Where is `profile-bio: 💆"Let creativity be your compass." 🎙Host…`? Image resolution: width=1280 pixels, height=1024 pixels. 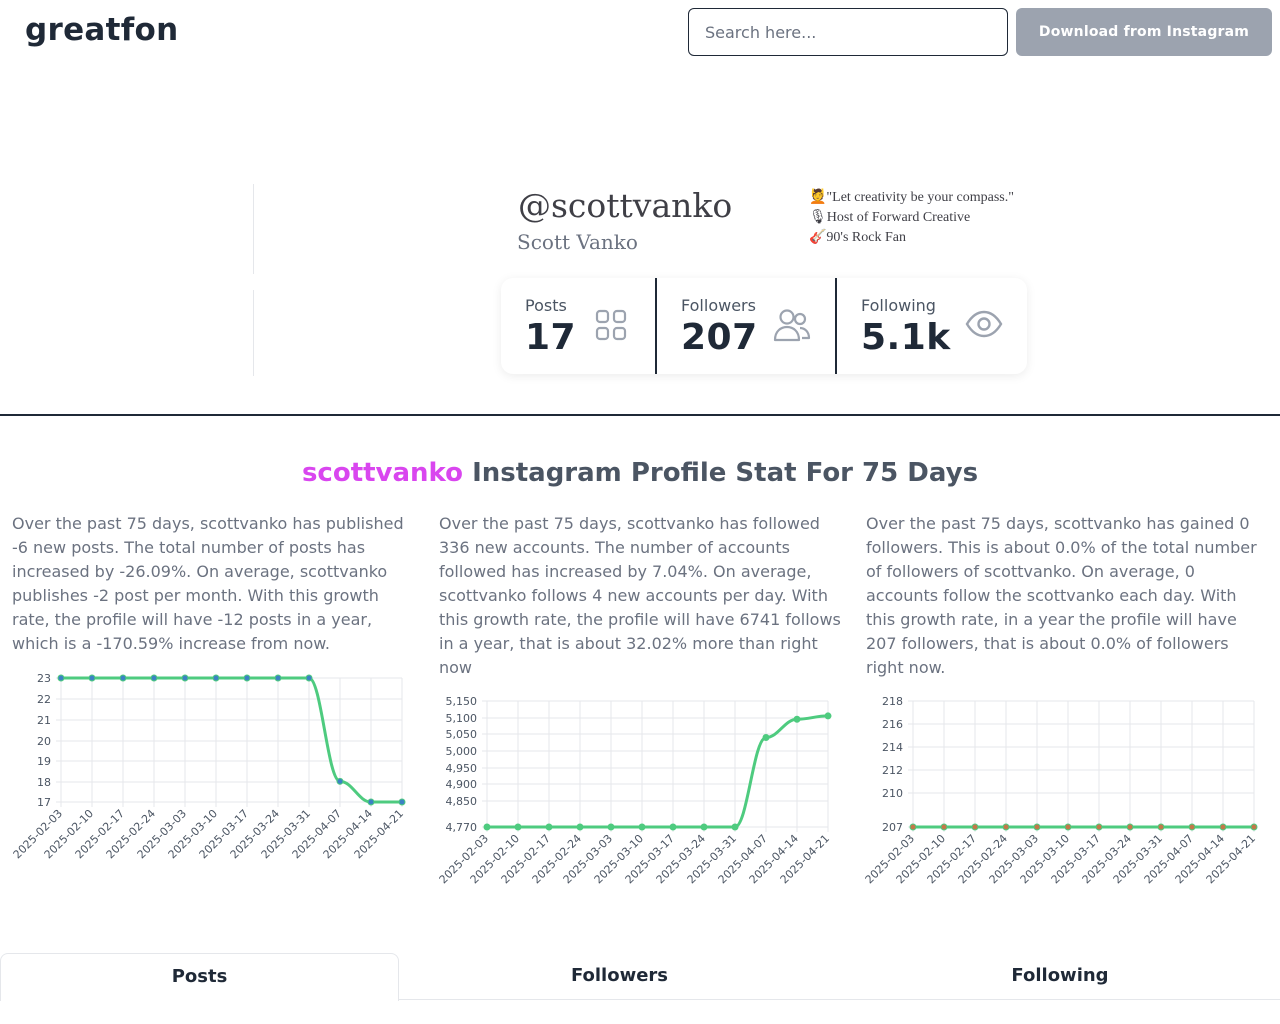 profile-bio: 💆"Let creativity be your compass." 🎙Host… is located at coordinates (911, 218).